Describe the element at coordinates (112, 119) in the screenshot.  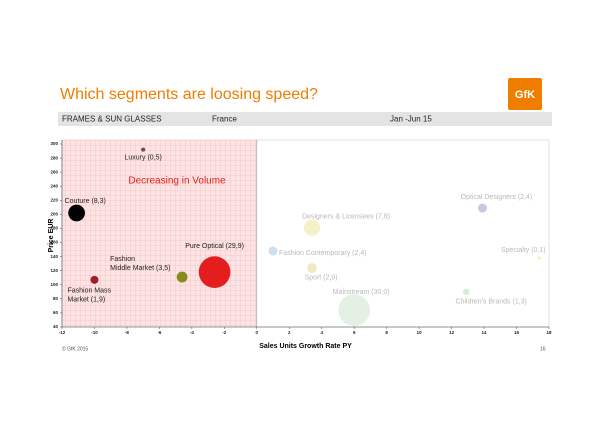
I see `category: FRAMES & SUN GLASSES` at that location.